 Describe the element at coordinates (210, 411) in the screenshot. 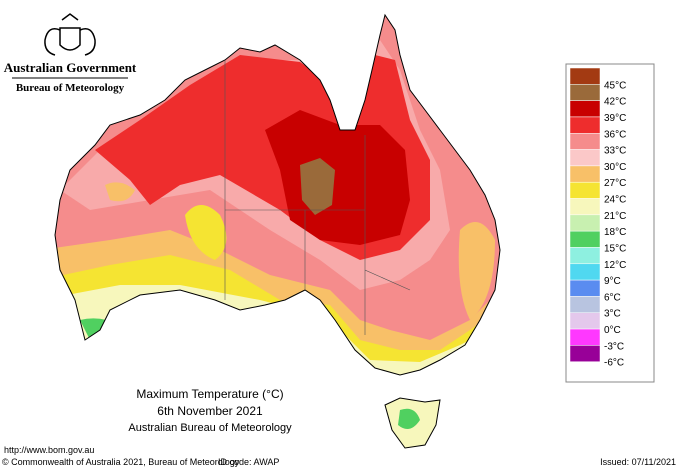

I see `map-date: 6th November 2021` at that location.